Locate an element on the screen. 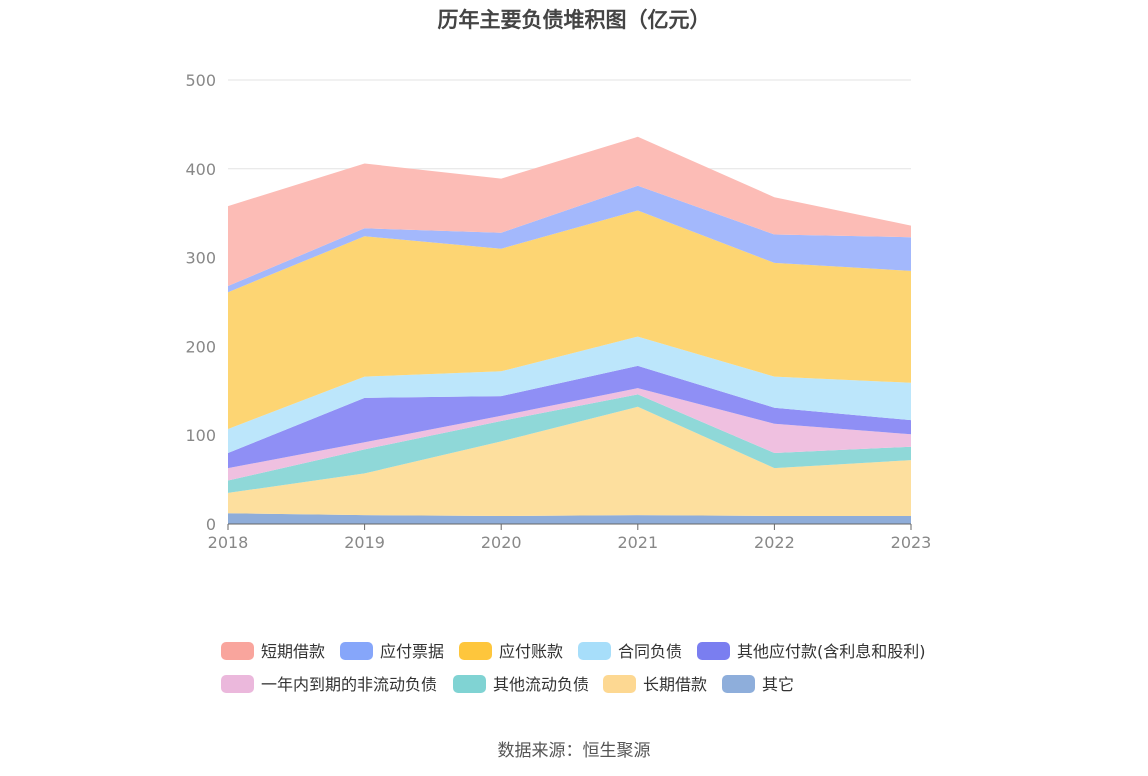 The width and height of the screenshot is (1148, 776). legend-label-7: 长期借款 is located at coordinates (675, 684).